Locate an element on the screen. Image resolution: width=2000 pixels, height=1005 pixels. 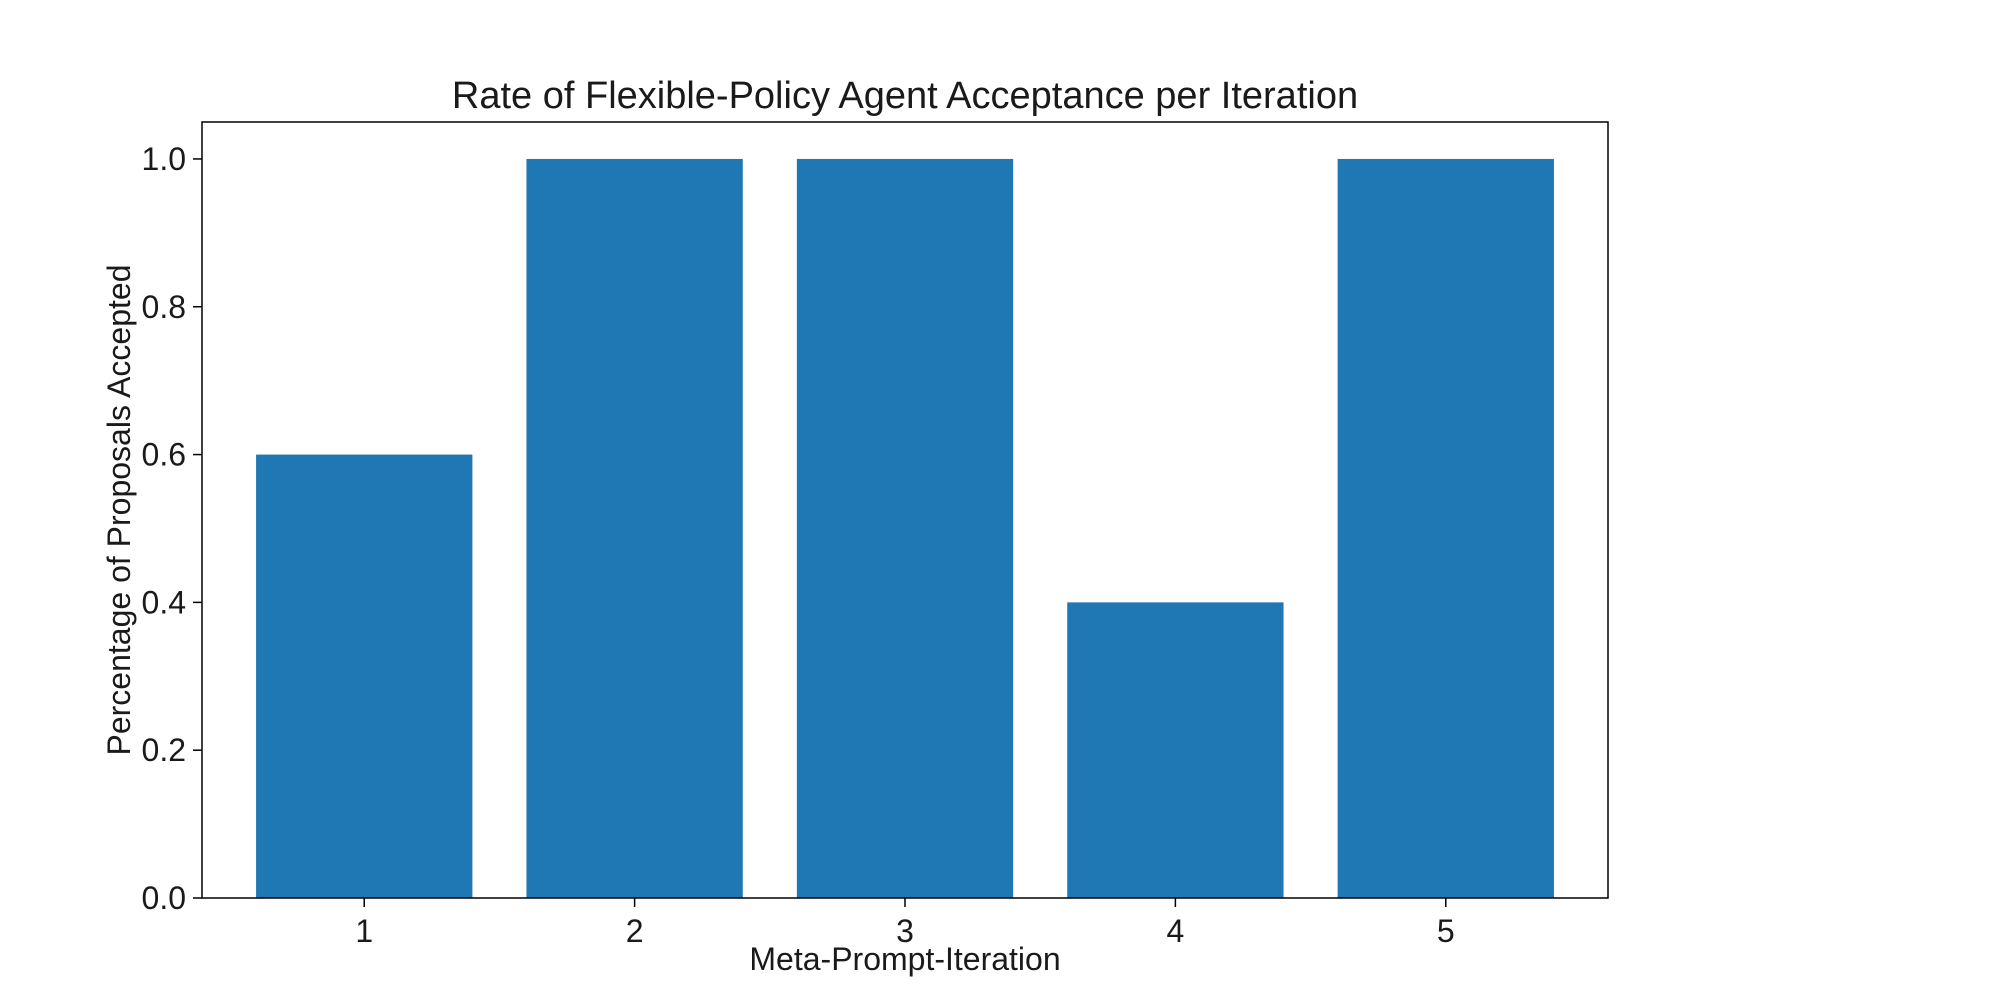
x-tick-label: 4 is located at coordinates (1175, 931).